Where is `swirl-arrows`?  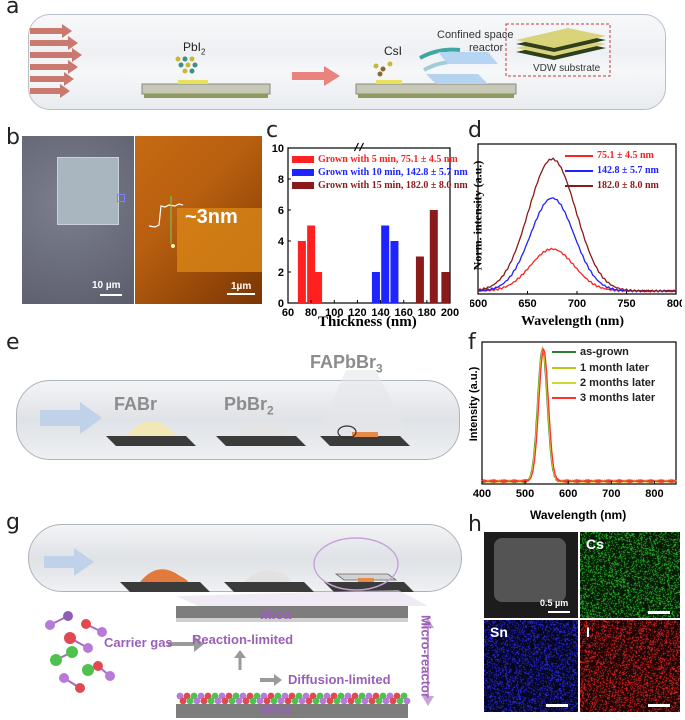
swirl-arrows is located at coordinates (458, 59).